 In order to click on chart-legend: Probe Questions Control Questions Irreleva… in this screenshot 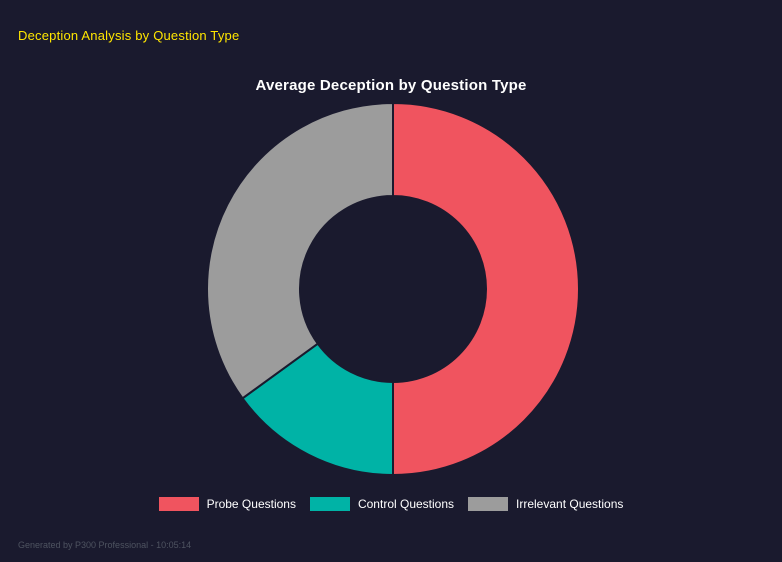, I will do `click(391, 504)`.